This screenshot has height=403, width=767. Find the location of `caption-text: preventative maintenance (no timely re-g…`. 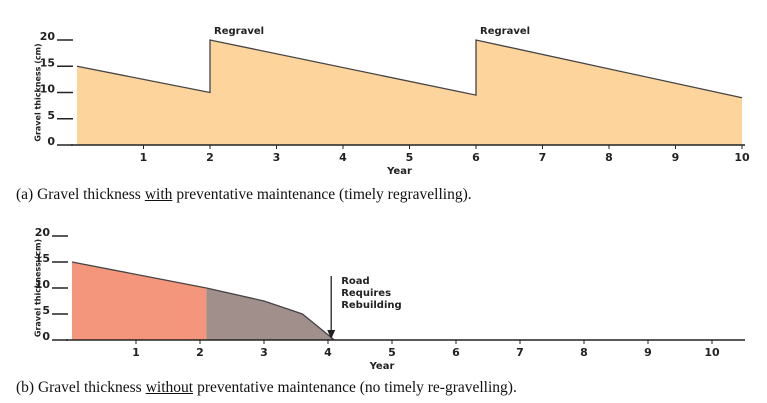

caption-text: preventative maintenance (no timely re-g… is located at coordinates (357, 387).